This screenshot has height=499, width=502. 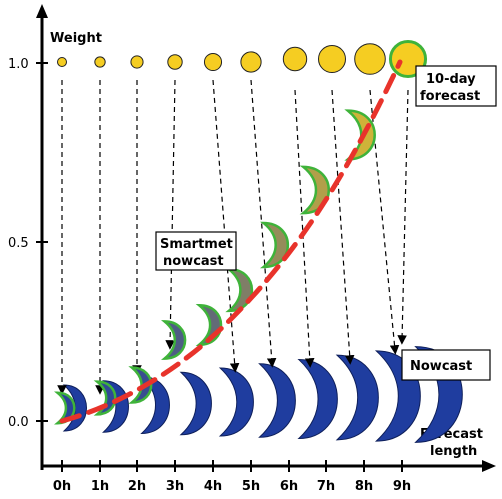 I want to click on x-tick-label-4: 4h, so click(x=213, y=486).